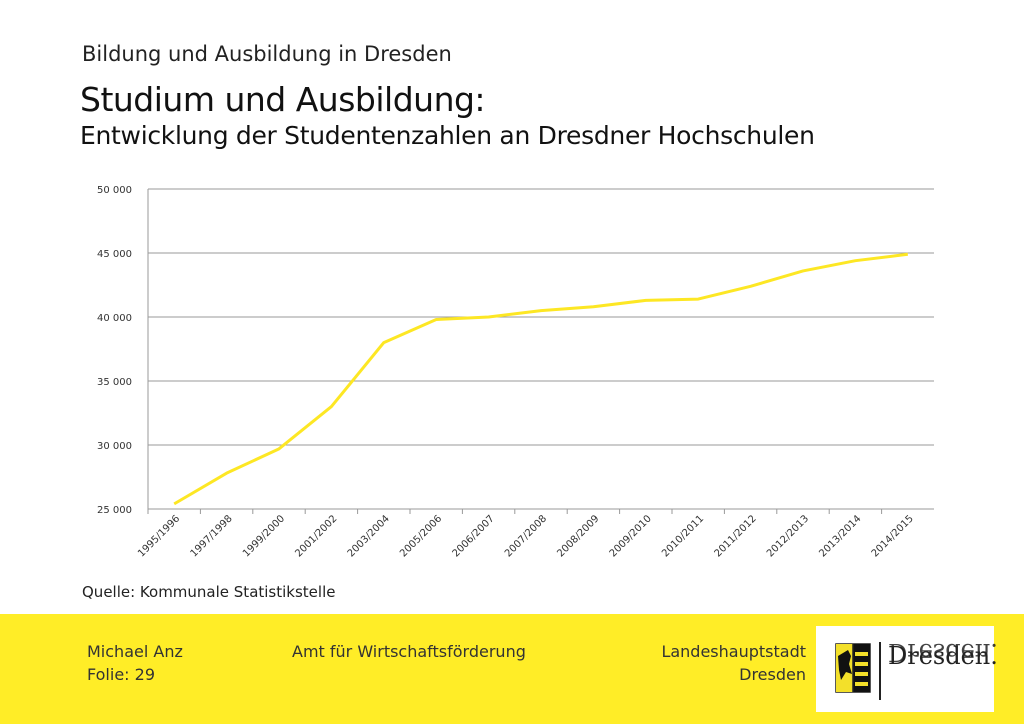 The width and height of the screenshot is (1024, 724). I want to click on x-tick-label: 2001/2002, so click(316, 536).